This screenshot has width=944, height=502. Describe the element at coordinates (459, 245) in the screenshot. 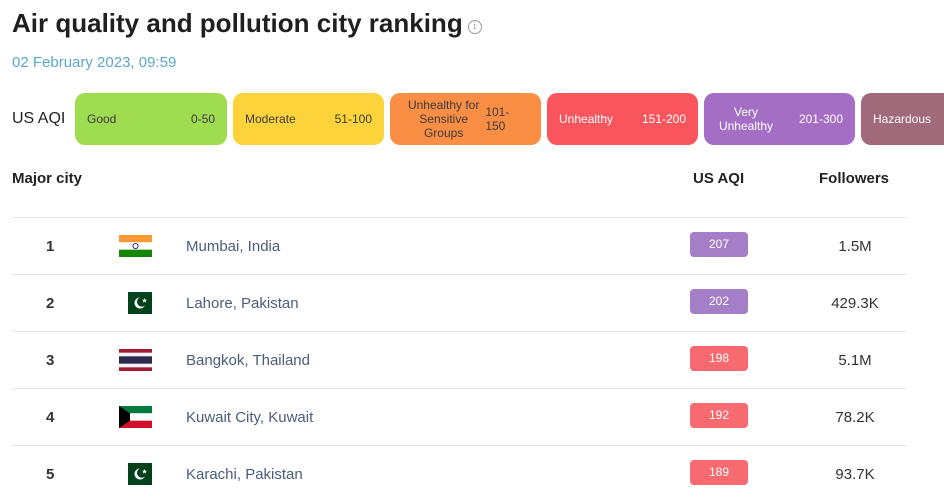

I see `table-row: 1 Mumbai, India 207 1.5M` at that location.